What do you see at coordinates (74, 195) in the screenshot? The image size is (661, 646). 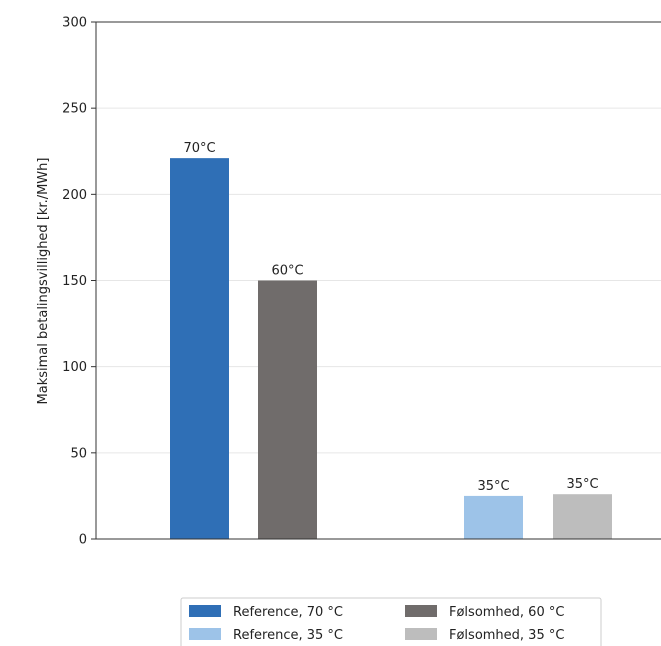 I see `y-tick-label: 200` at bounding box center [74, 195].